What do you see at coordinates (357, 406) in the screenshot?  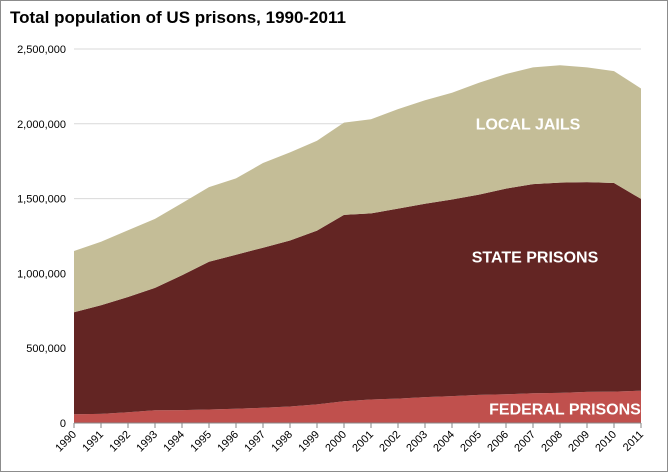 I see `area-series-federal-prisons` at bounding box center [357, 406].